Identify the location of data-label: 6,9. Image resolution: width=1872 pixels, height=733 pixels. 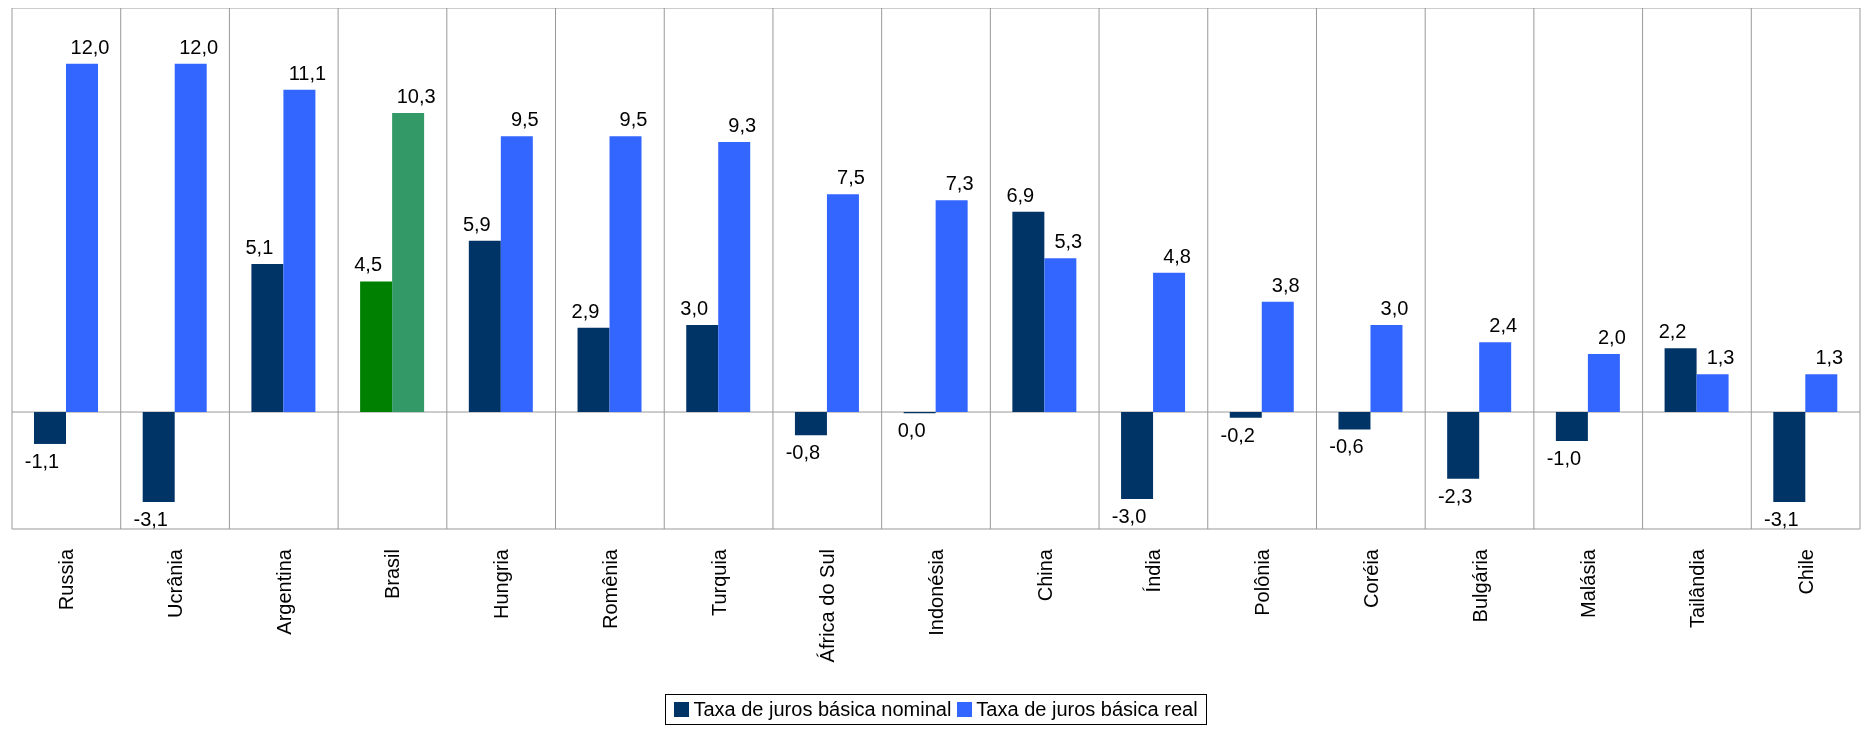
(1020, 194).